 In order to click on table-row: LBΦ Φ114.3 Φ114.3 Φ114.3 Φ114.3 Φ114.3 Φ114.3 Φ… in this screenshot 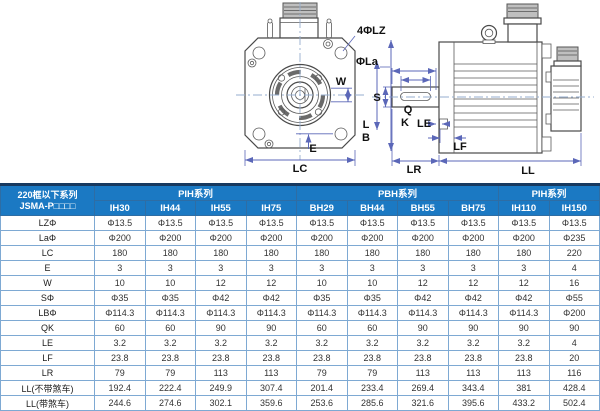, I will do `click(300, 313)`.